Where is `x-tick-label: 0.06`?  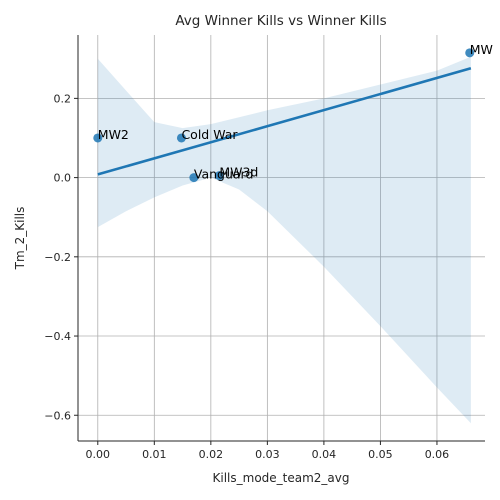
x-tick-label: 0.06 is located at coordinates (437, 454).